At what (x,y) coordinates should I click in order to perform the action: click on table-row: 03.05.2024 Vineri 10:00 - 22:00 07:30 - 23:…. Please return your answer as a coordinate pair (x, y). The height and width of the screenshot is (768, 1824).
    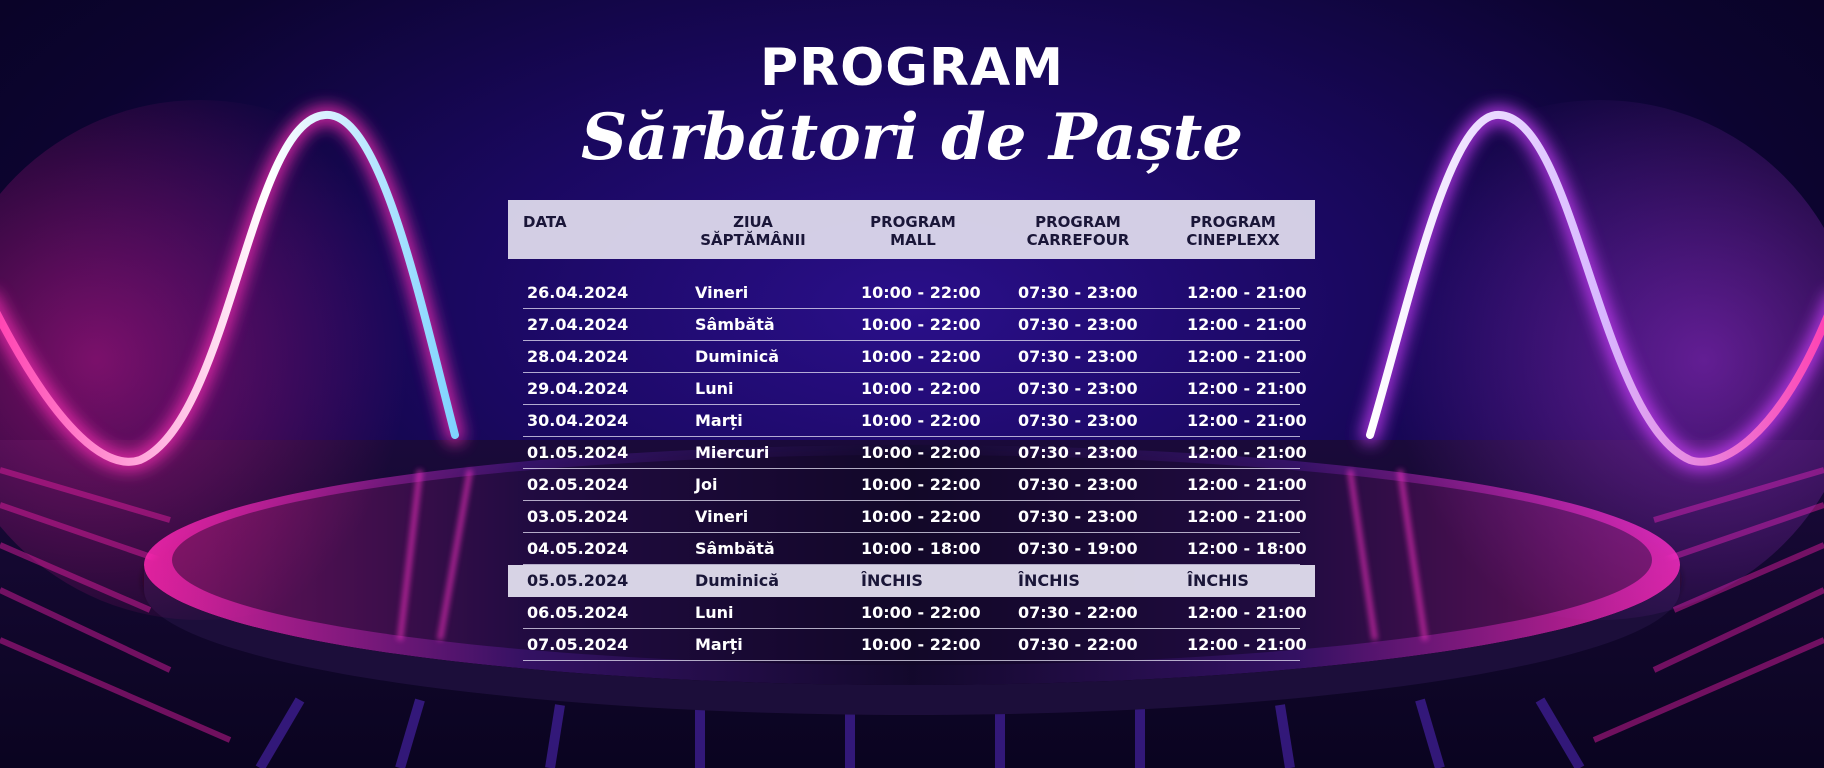
    Looking at the image, I should click on (911, 517).